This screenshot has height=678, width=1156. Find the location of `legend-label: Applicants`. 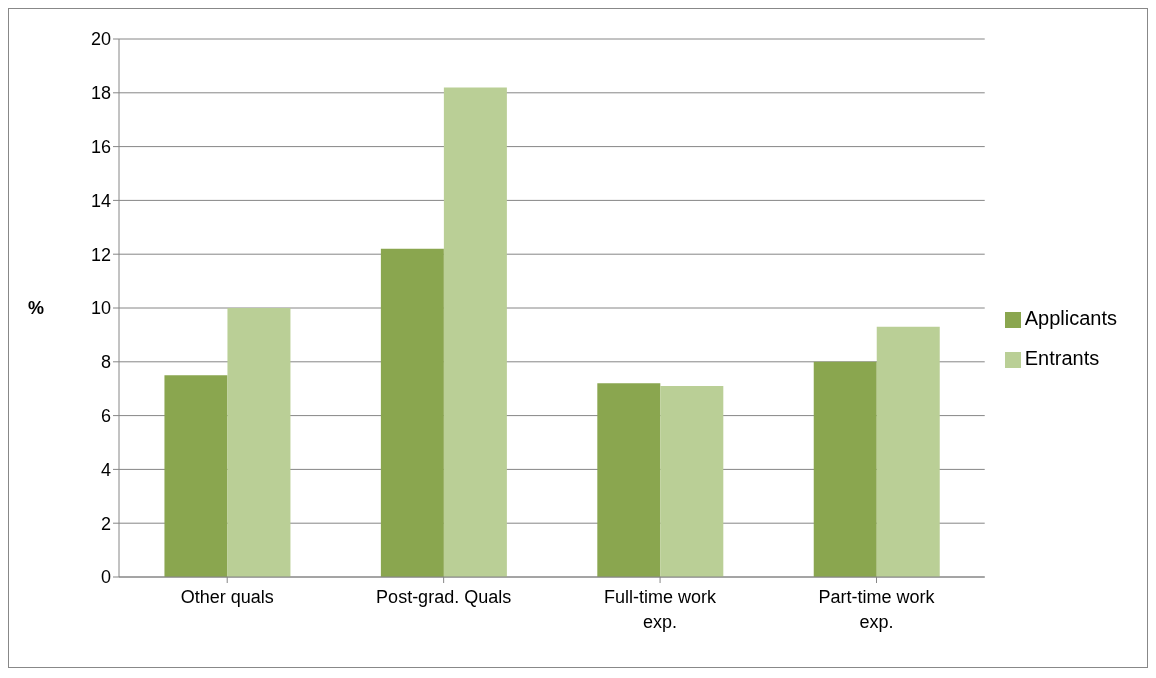

legend-label: Applicants is located at coordinates (1070, 318).